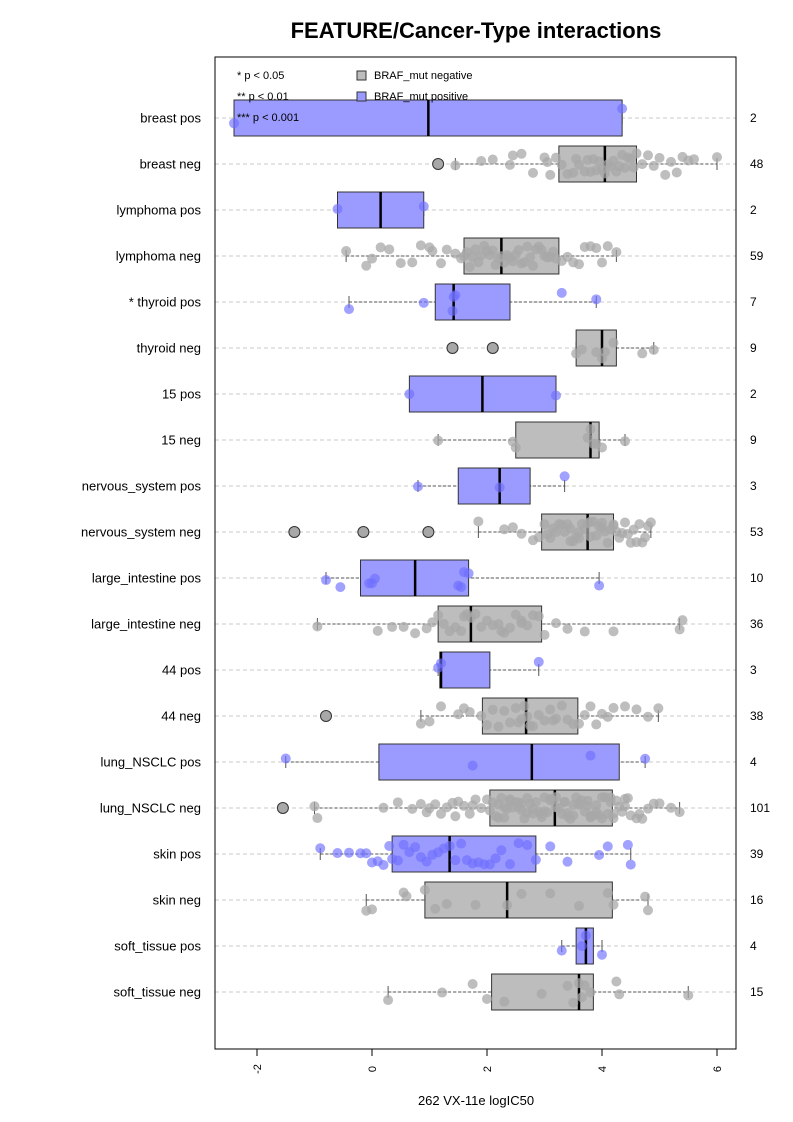  I want to click on x-tick-label: 6, so click(718, 1069).